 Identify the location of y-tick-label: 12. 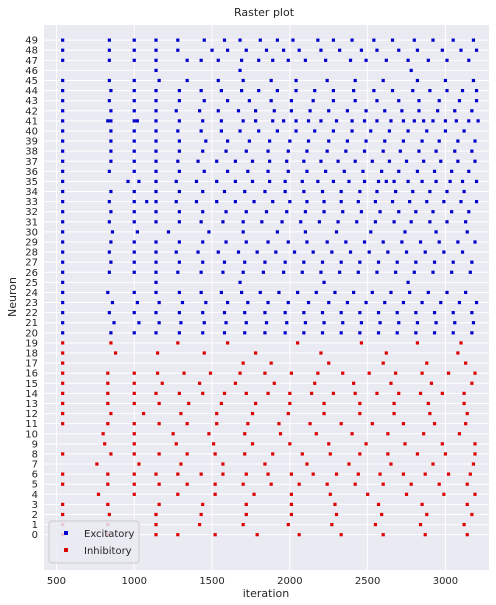
(31, 414).